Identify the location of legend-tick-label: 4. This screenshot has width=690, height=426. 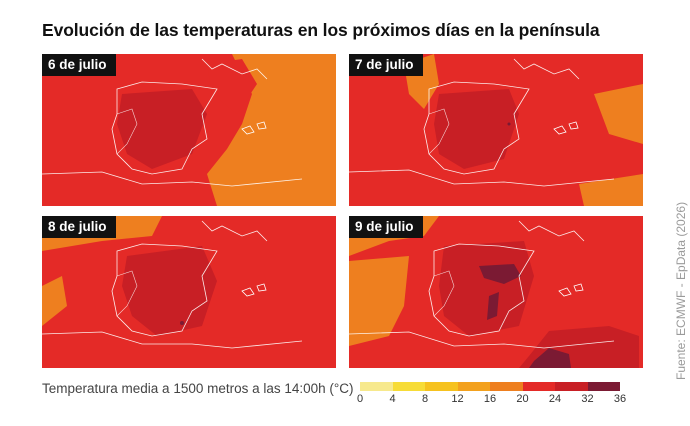
(392, 399).